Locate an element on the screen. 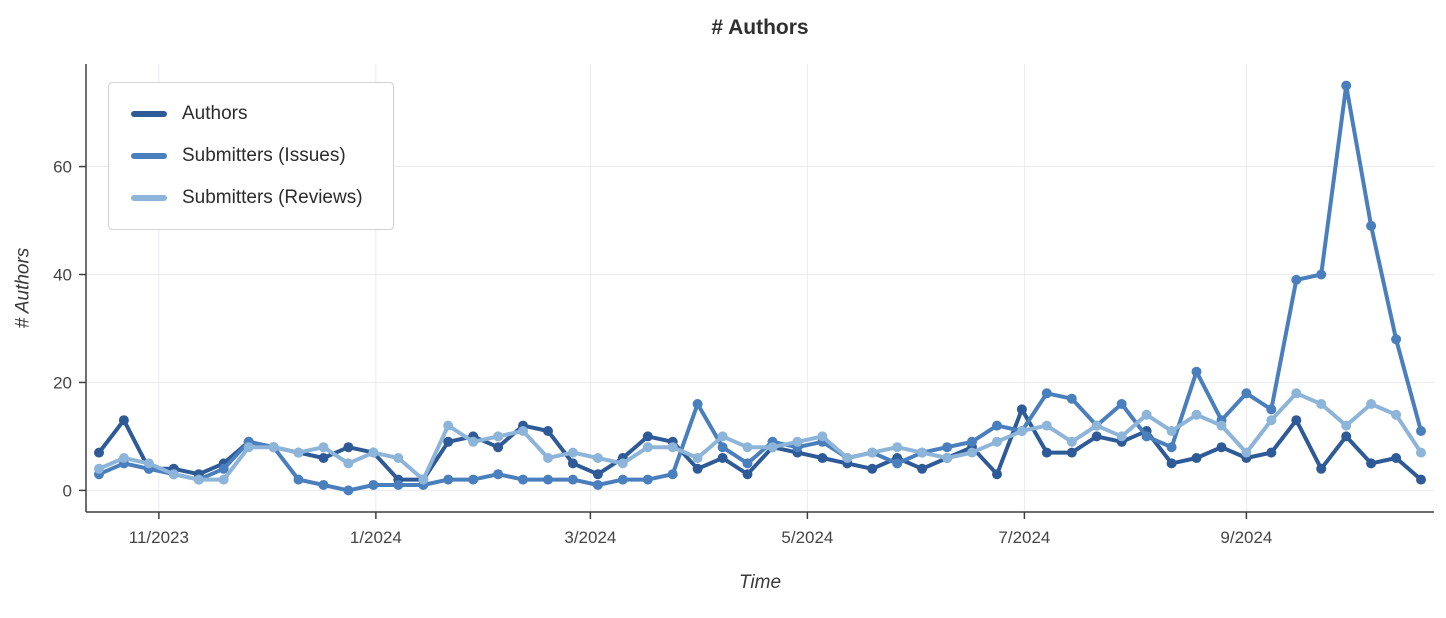  legend-item-submitters-issues: Submitters (Issues) is located at coordinates (247, 156).